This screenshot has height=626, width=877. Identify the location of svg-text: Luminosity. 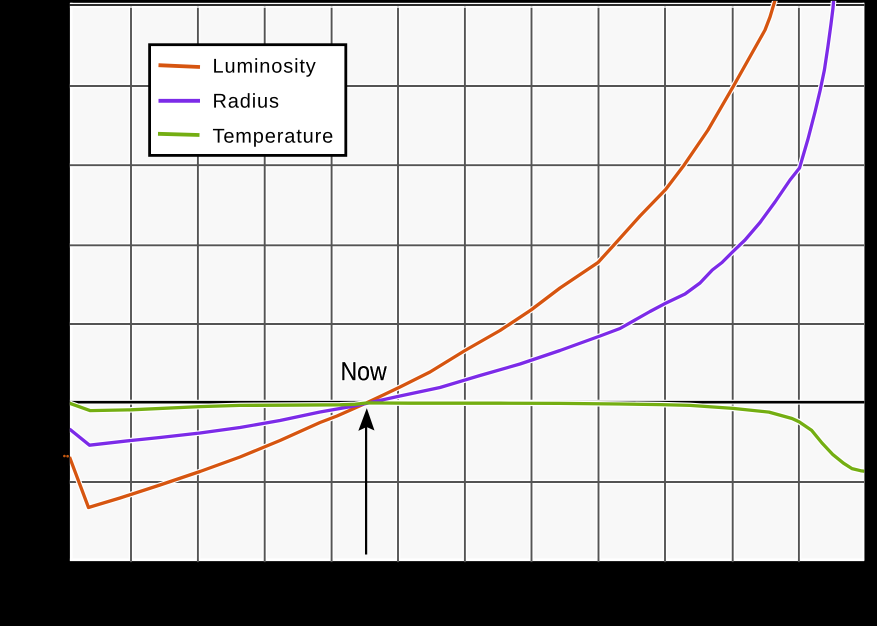
(265, 67).